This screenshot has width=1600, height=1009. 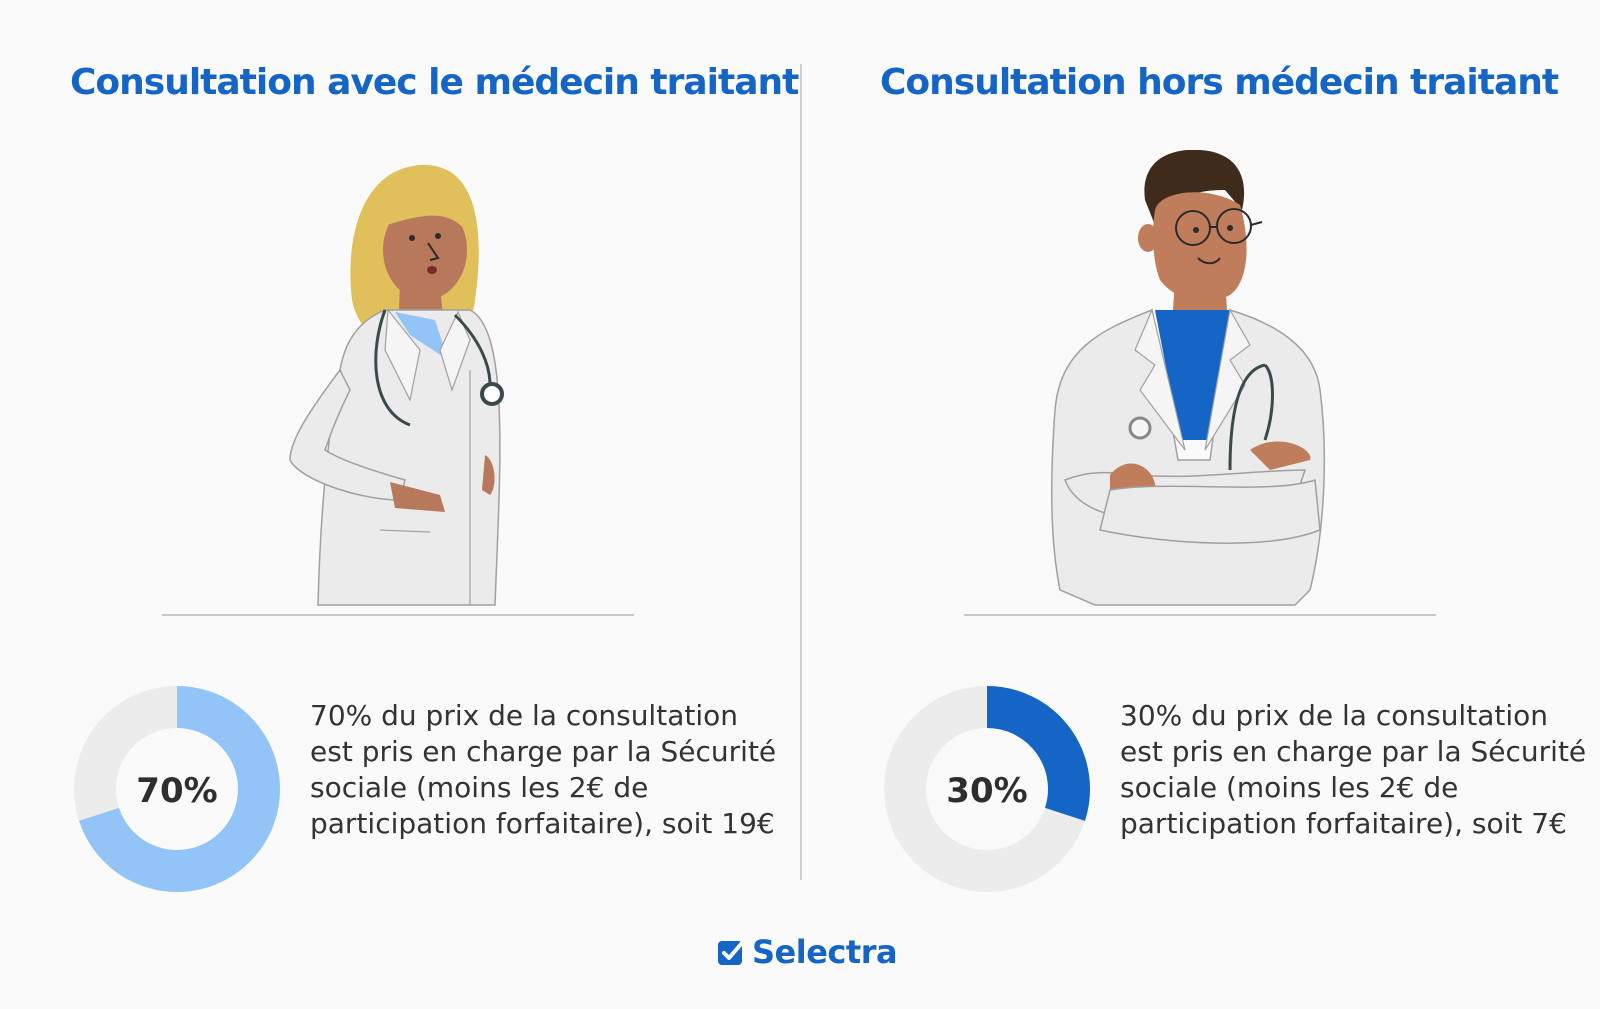 I want to click on brand-name: Selectra, so click(x=825, y=952).